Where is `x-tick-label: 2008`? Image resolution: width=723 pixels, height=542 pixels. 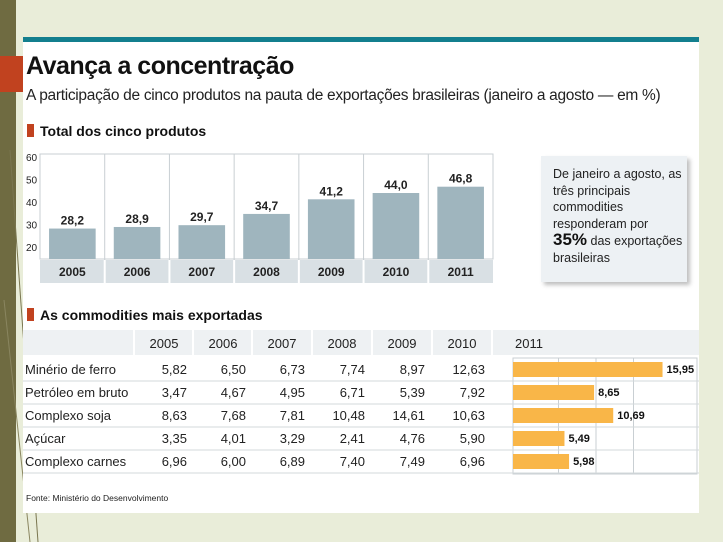 x-tick-label: 2008 is located at coordinates (266, 272).